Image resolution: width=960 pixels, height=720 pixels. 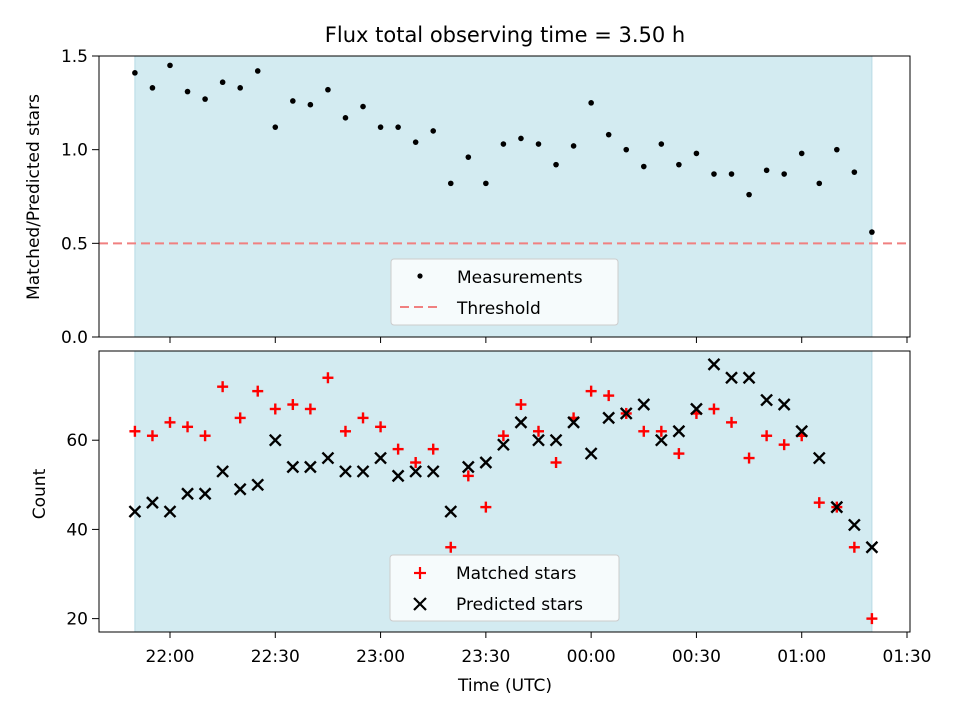 I want to click on x-tick-label: 01:00, so click(x=801, y=657).